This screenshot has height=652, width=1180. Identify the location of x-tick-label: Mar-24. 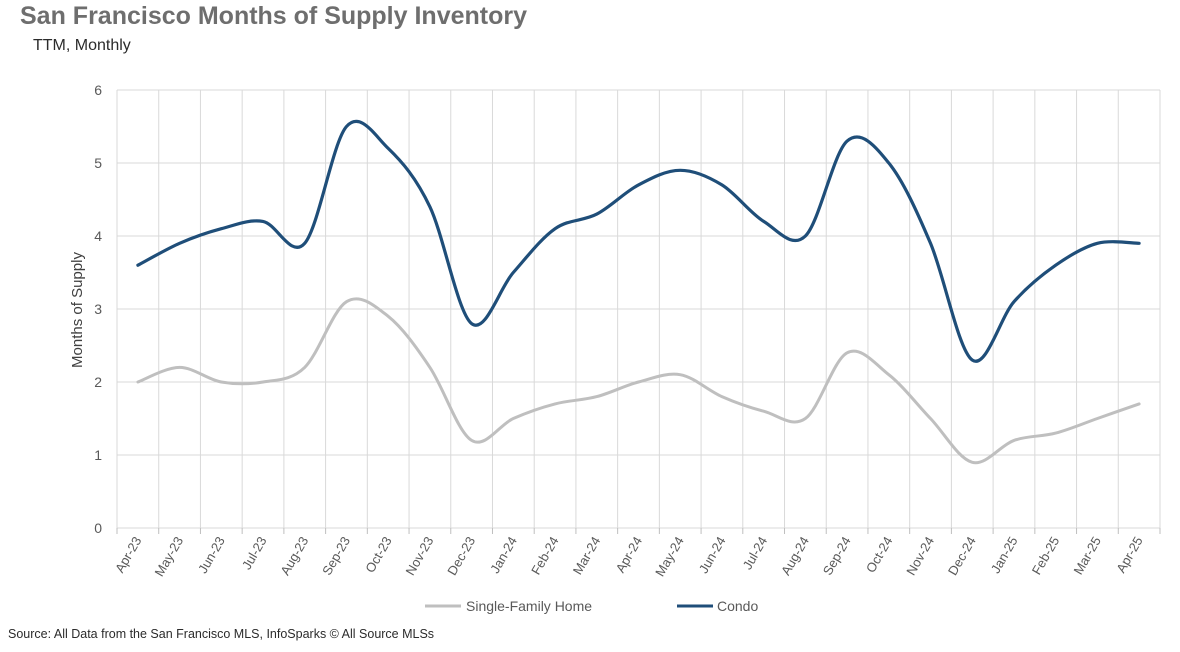
(587, 555).